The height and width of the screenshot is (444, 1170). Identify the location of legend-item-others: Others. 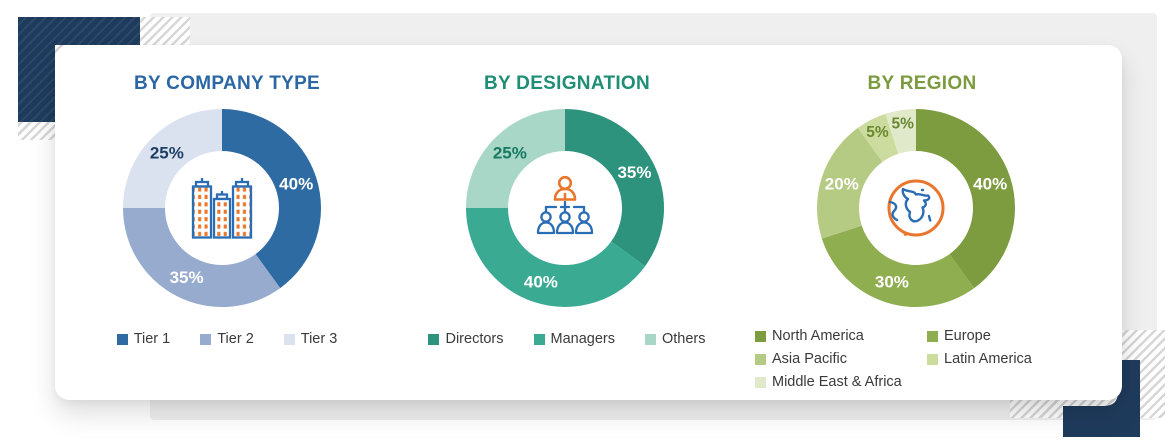
(675, 339).